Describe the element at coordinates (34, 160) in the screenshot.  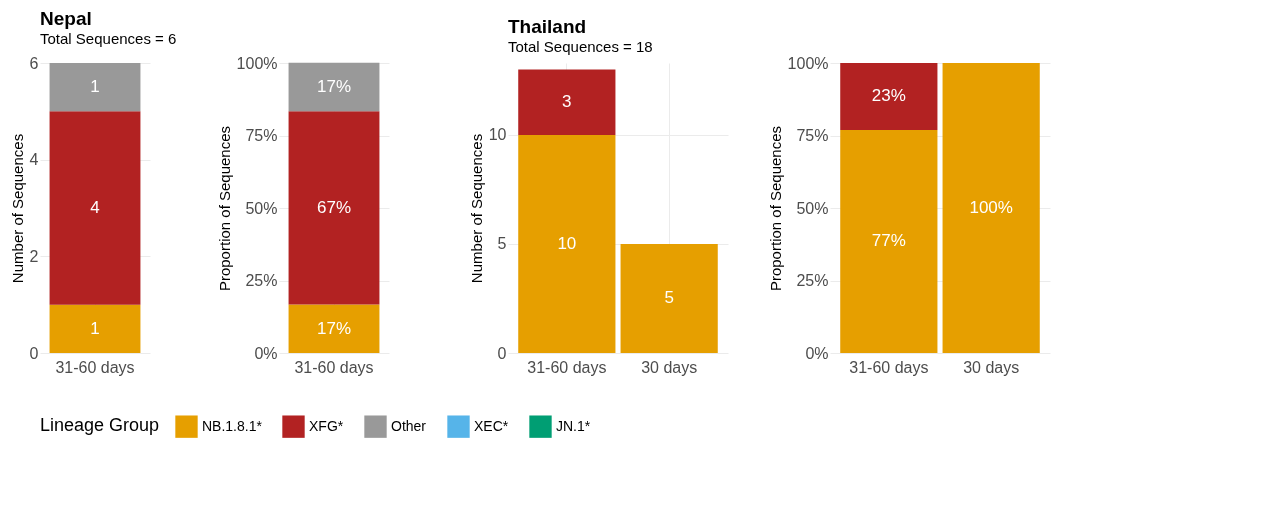
I see `y-tick-label: 4` at that location.